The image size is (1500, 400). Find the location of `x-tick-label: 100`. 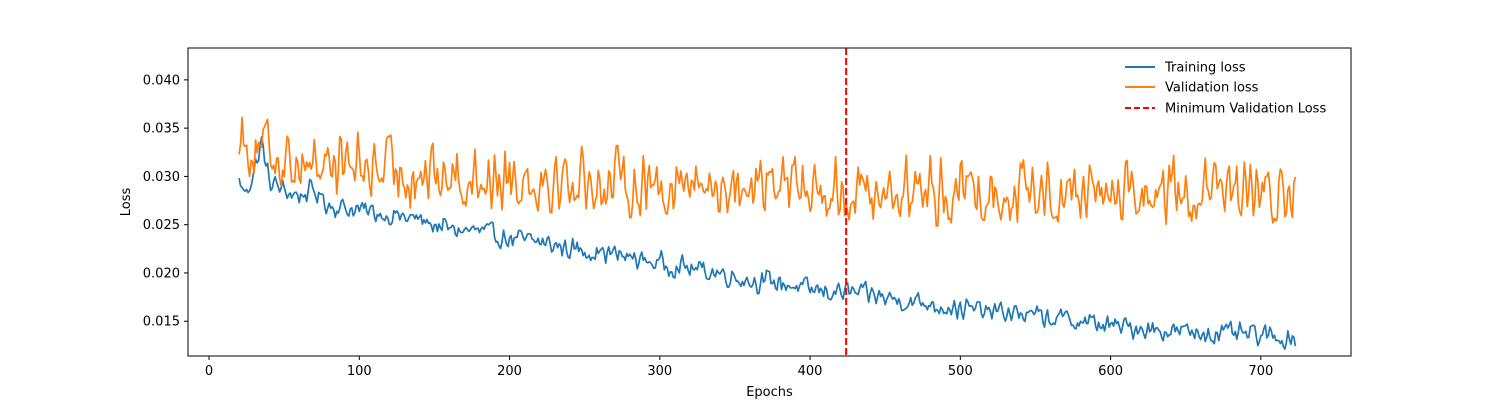

x-tick-label: 100 is located at coordinates (359, 371).